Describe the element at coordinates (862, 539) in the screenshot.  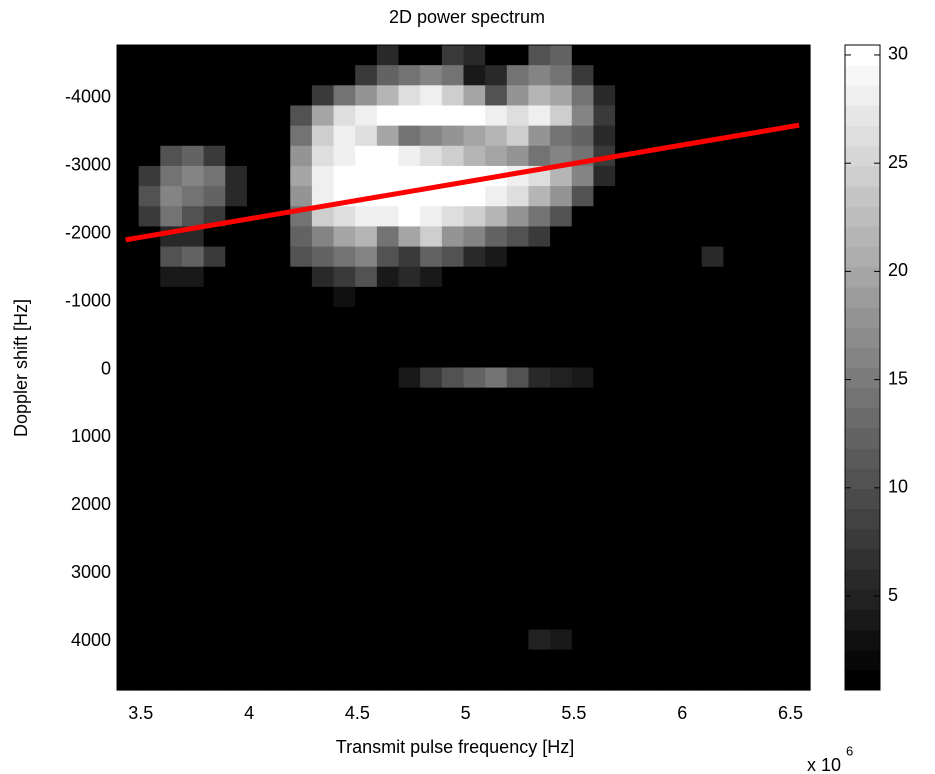
I see `colorbar-step` at that location.